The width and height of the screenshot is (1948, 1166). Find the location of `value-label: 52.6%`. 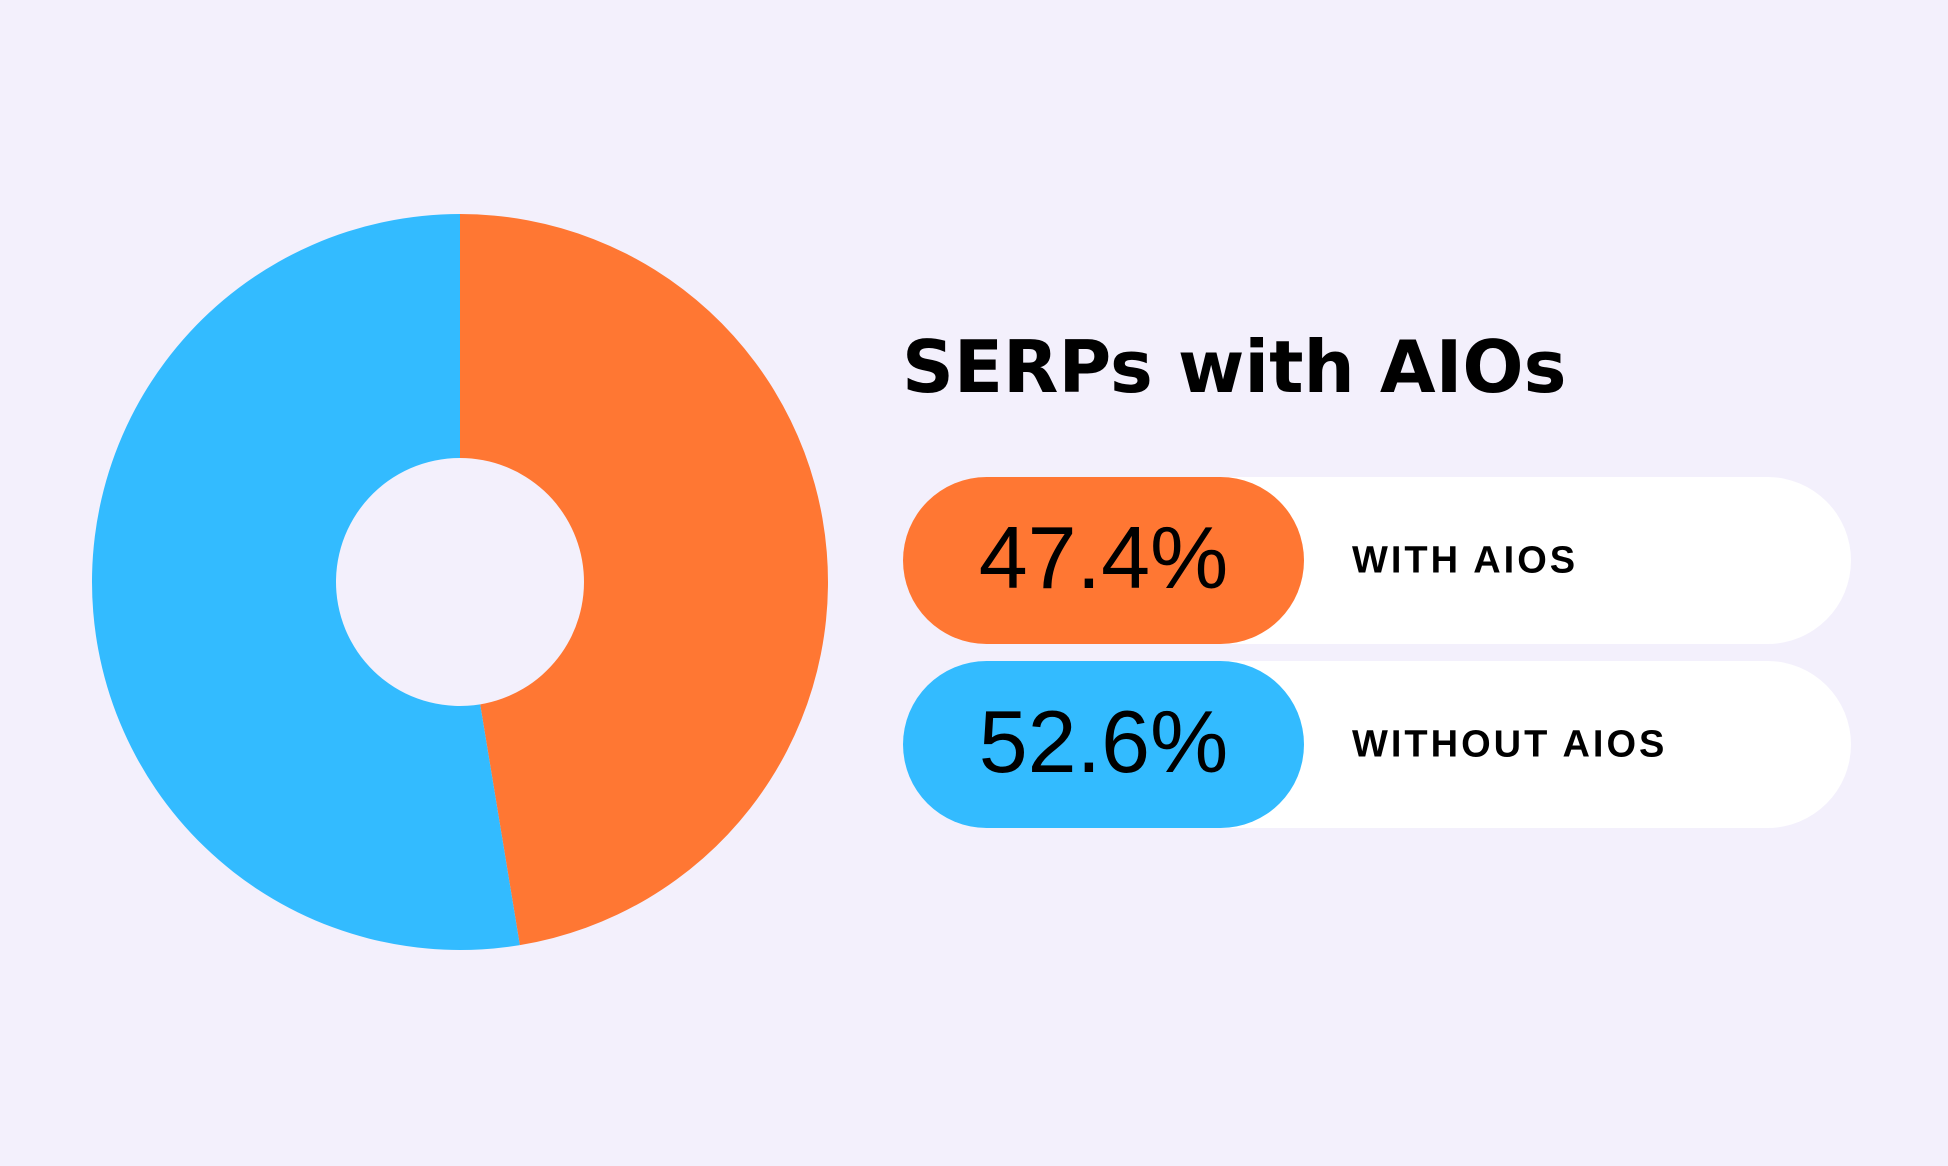

value-label: 52.6% is located at coordinates (1104, 741).